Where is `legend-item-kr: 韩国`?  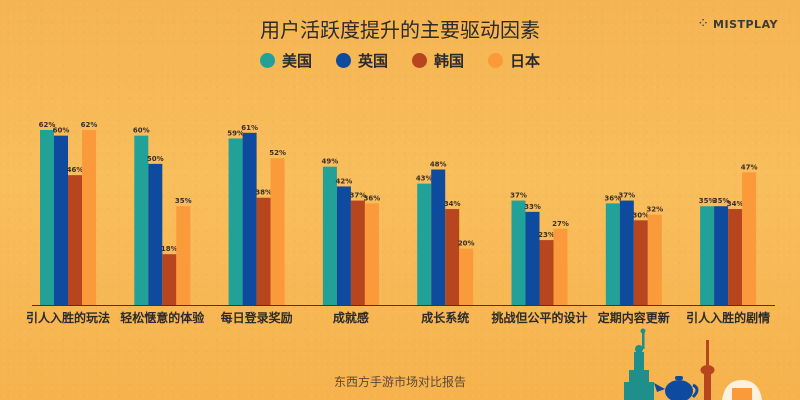
legend-item-kr: 韩国 is located at coordinates (438, 60).